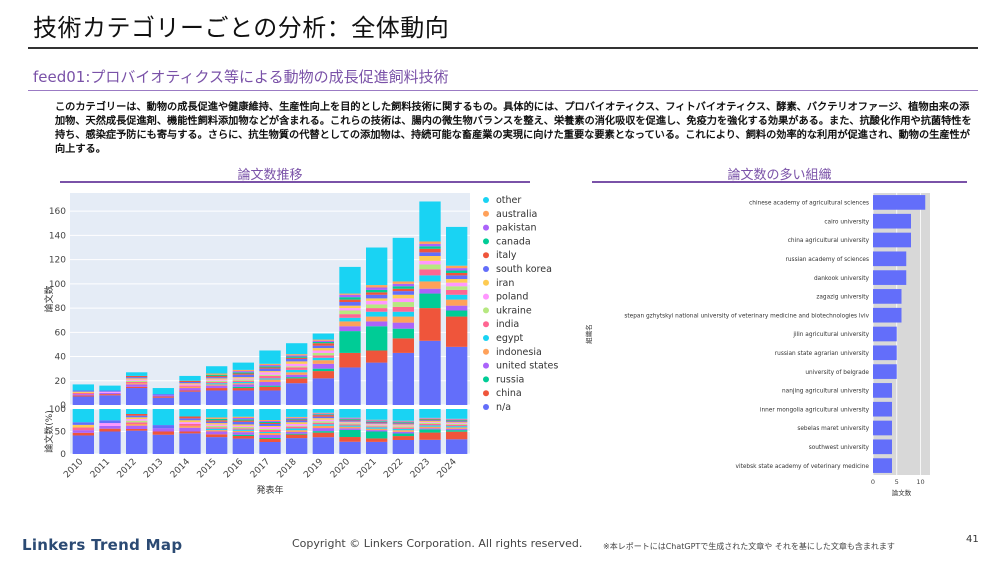 Image resolution: width=1000 pixels, height=563 pixels. Describe the element at coordinates (527, 366) in the screenshot. I see `legend-label: united states` at that location.